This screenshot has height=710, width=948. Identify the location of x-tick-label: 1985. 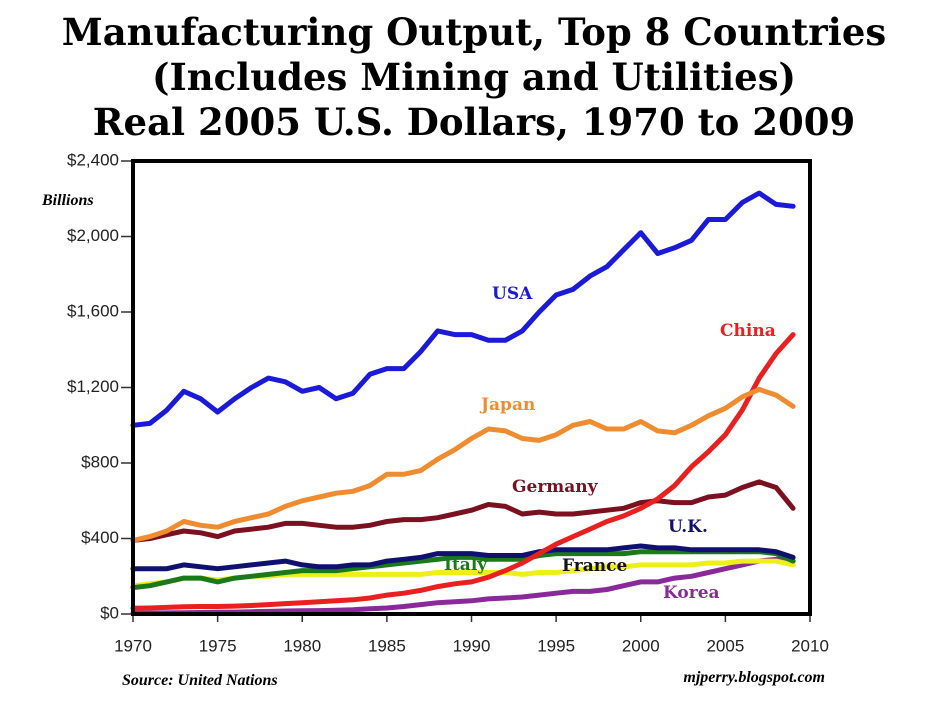
(387, 645).